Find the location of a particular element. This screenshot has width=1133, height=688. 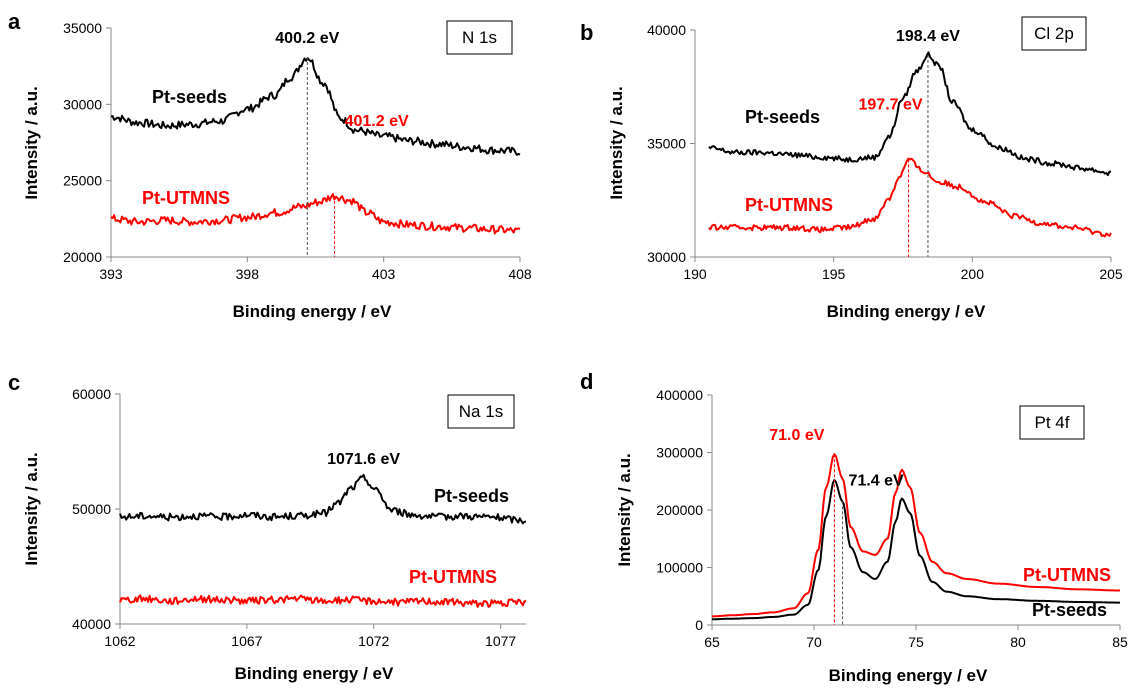

panel-d-x-tick-label: 75 is located at coordinates (916, 642).